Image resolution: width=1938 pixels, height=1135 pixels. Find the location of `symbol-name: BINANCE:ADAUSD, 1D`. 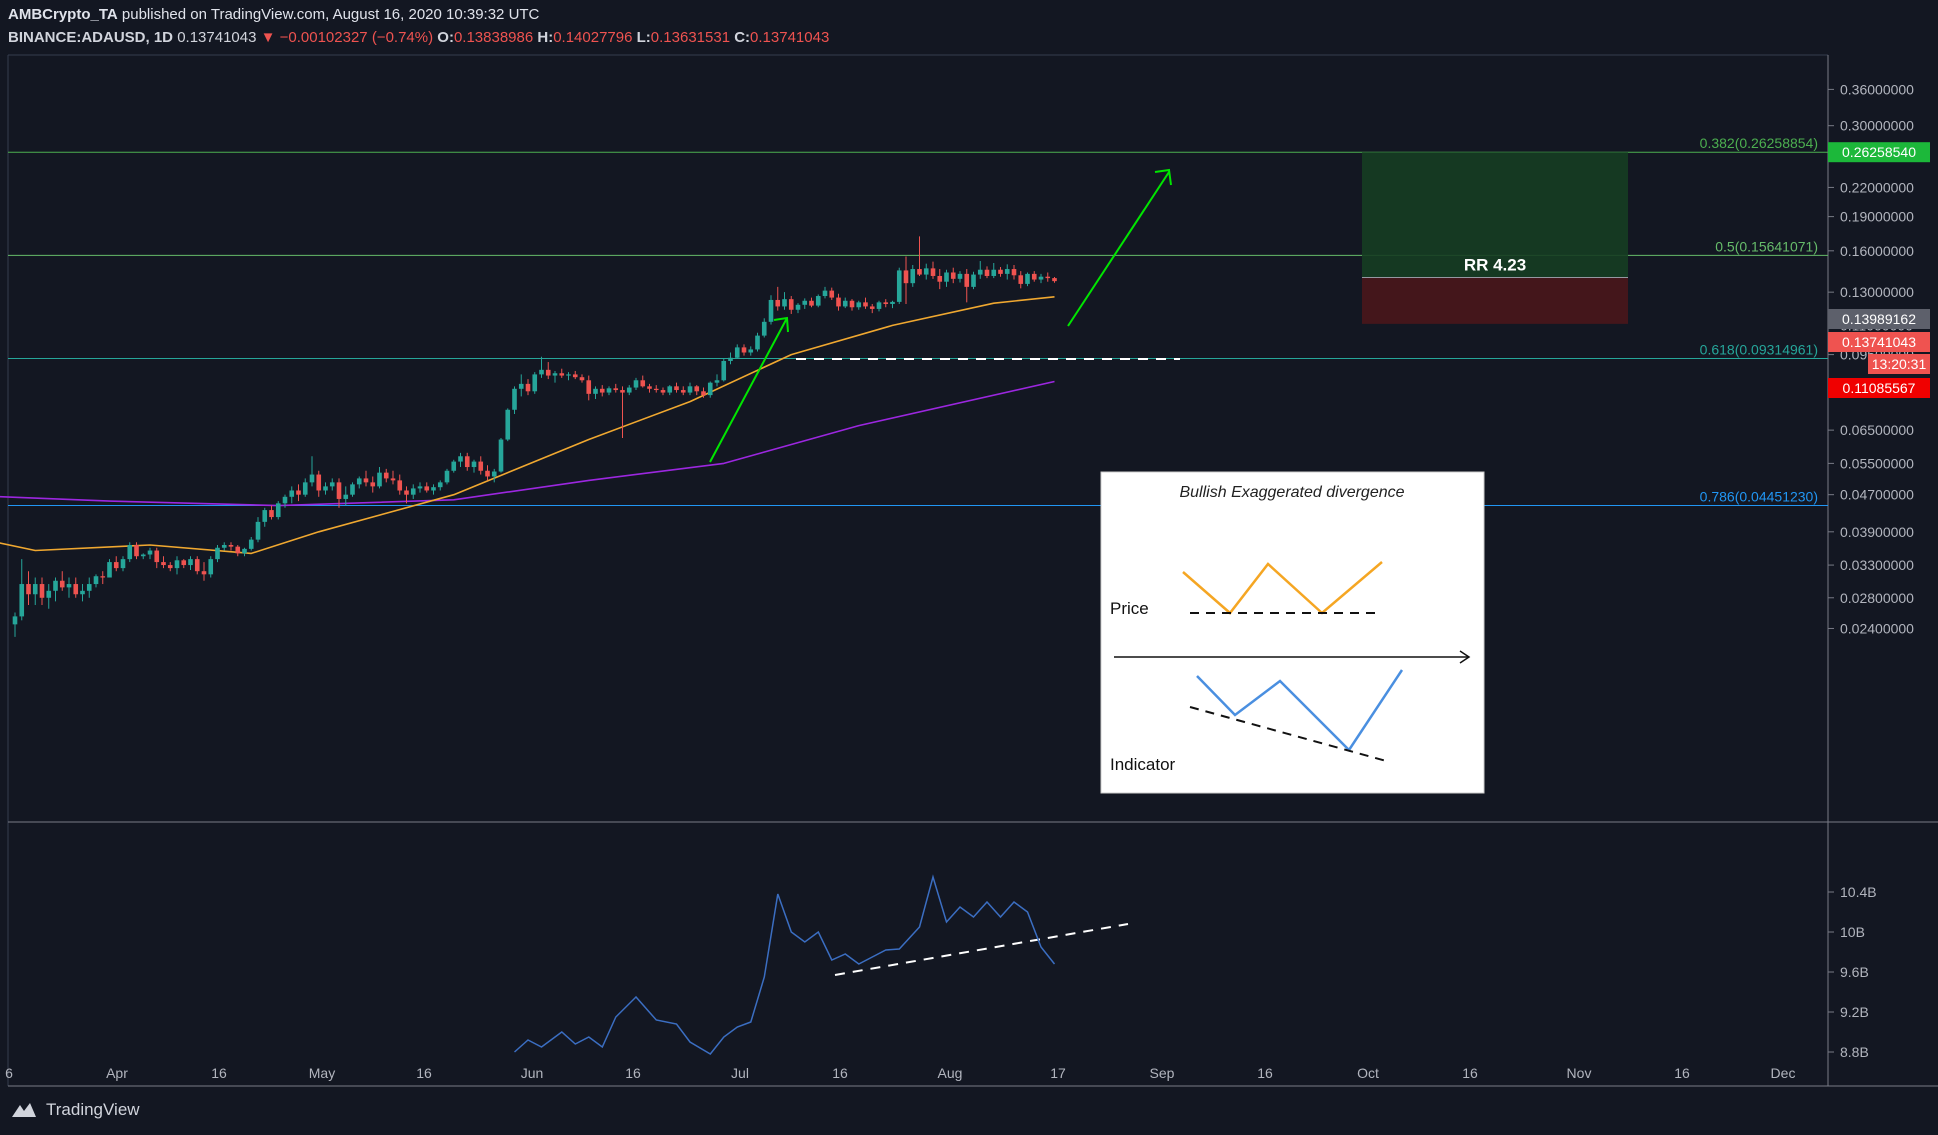

symbol-name: BINANCE:ADAUSD, 1D is located at coordinates (91, 37).